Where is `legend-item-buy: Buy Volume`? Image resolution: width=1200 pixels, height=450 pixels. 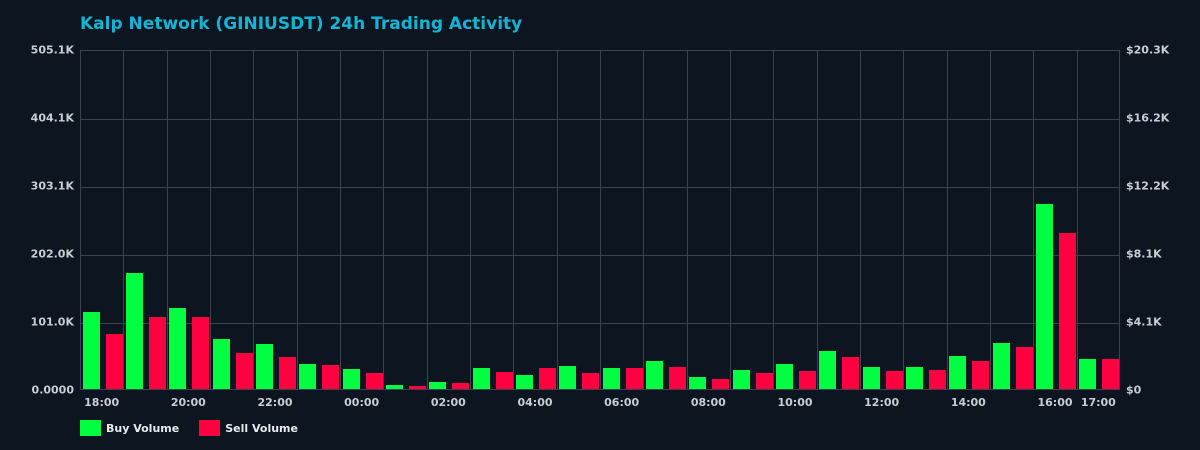 legend-item-buy: Buy Volume is located at coordinates (129, 428).